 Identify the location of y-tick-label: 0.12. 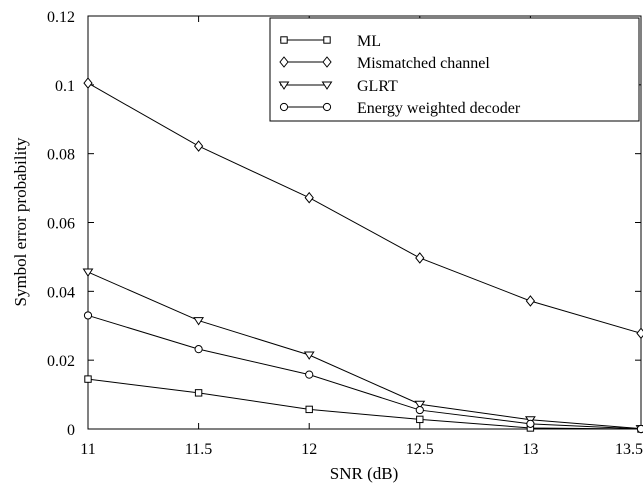
(61, 17).